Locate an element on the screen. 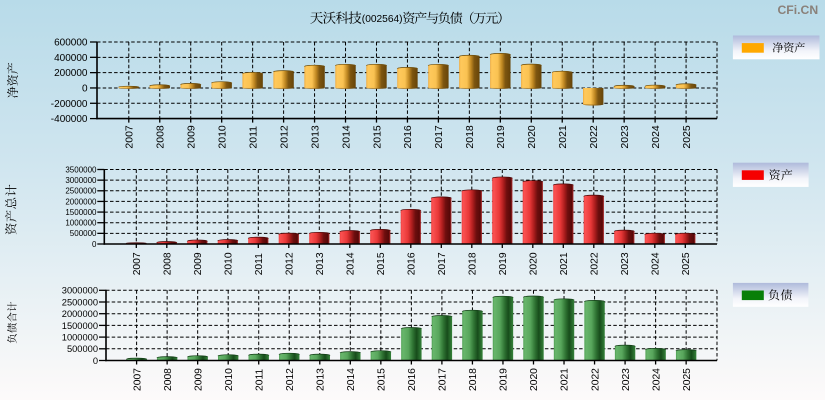 This screenshot has height=400, width=825. svg-text: 3500000 is located at coordinates (81, 169).